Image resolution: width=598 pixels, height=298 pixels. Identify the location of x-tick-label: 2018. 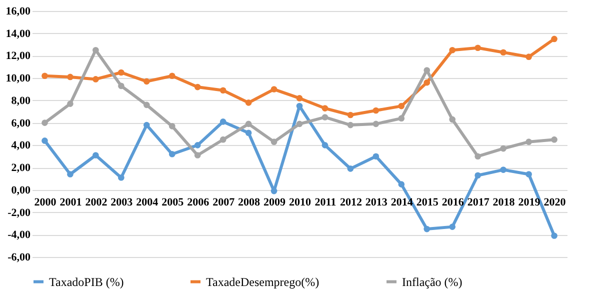
(504, 202).